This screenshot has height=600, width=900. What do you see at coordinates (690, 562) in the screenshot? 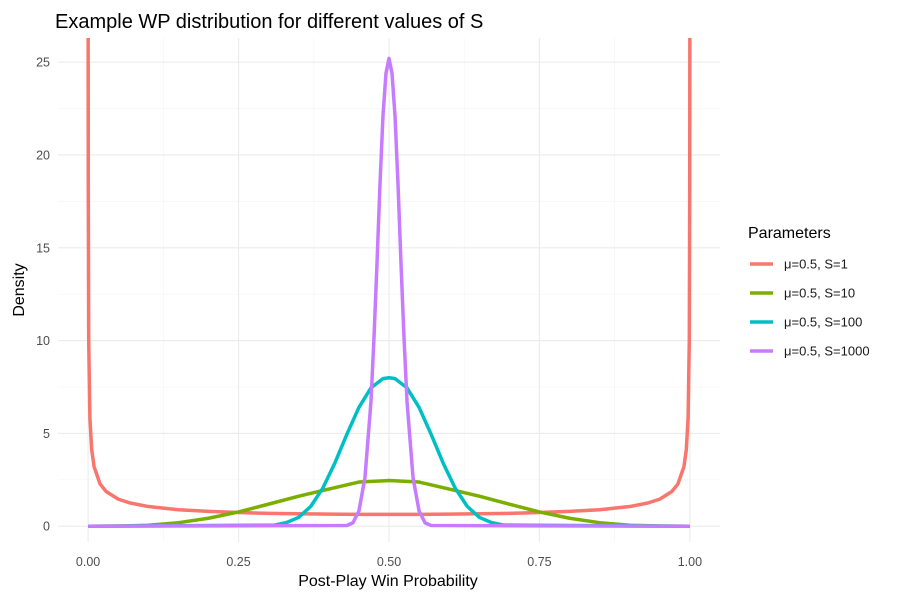
I see `x-tick-label: 1.00` at bounding box center [690, 562].